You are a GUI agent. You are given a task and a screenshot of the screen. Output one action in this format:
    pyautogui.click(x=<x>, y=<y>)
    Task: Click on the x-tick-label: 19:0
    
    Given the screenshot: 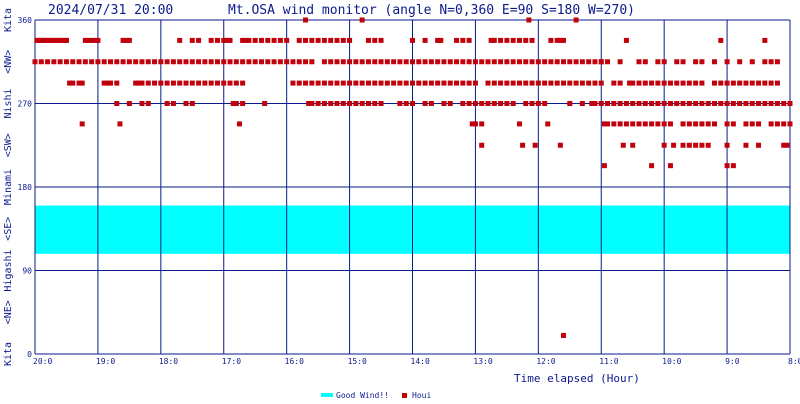 What is the action you would take?
    pyautogui.click(x=105, y=361)
    